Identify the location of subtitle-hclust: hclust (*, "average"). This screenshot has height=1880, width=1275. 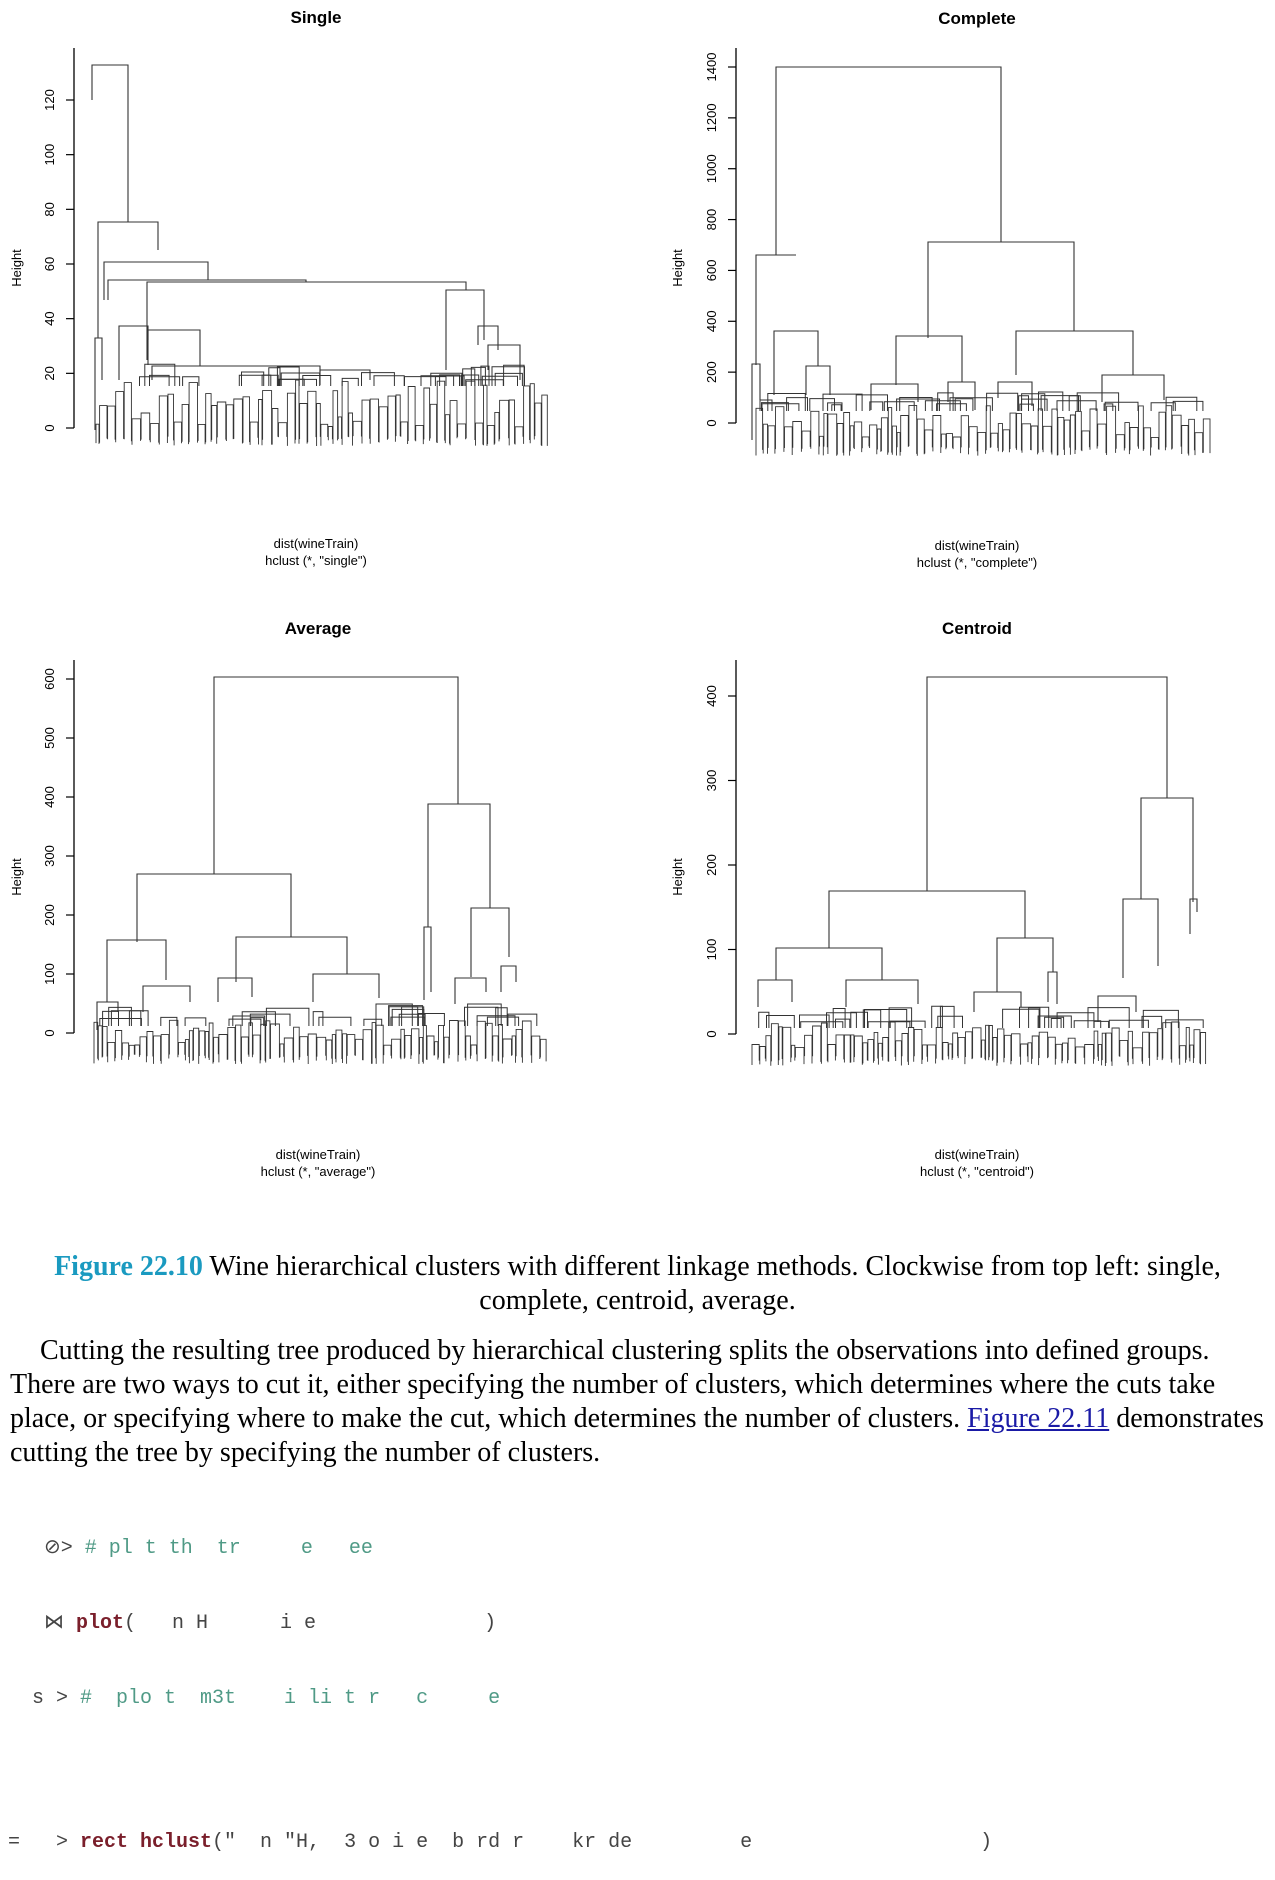
(318, 1171).